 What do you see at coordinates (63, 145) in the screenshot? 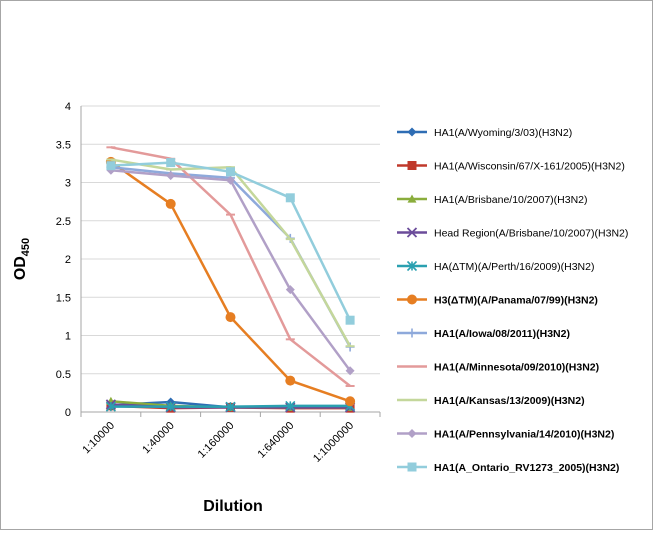
I see `y-tick-label: 3.5` at bounding box center [63, 145].